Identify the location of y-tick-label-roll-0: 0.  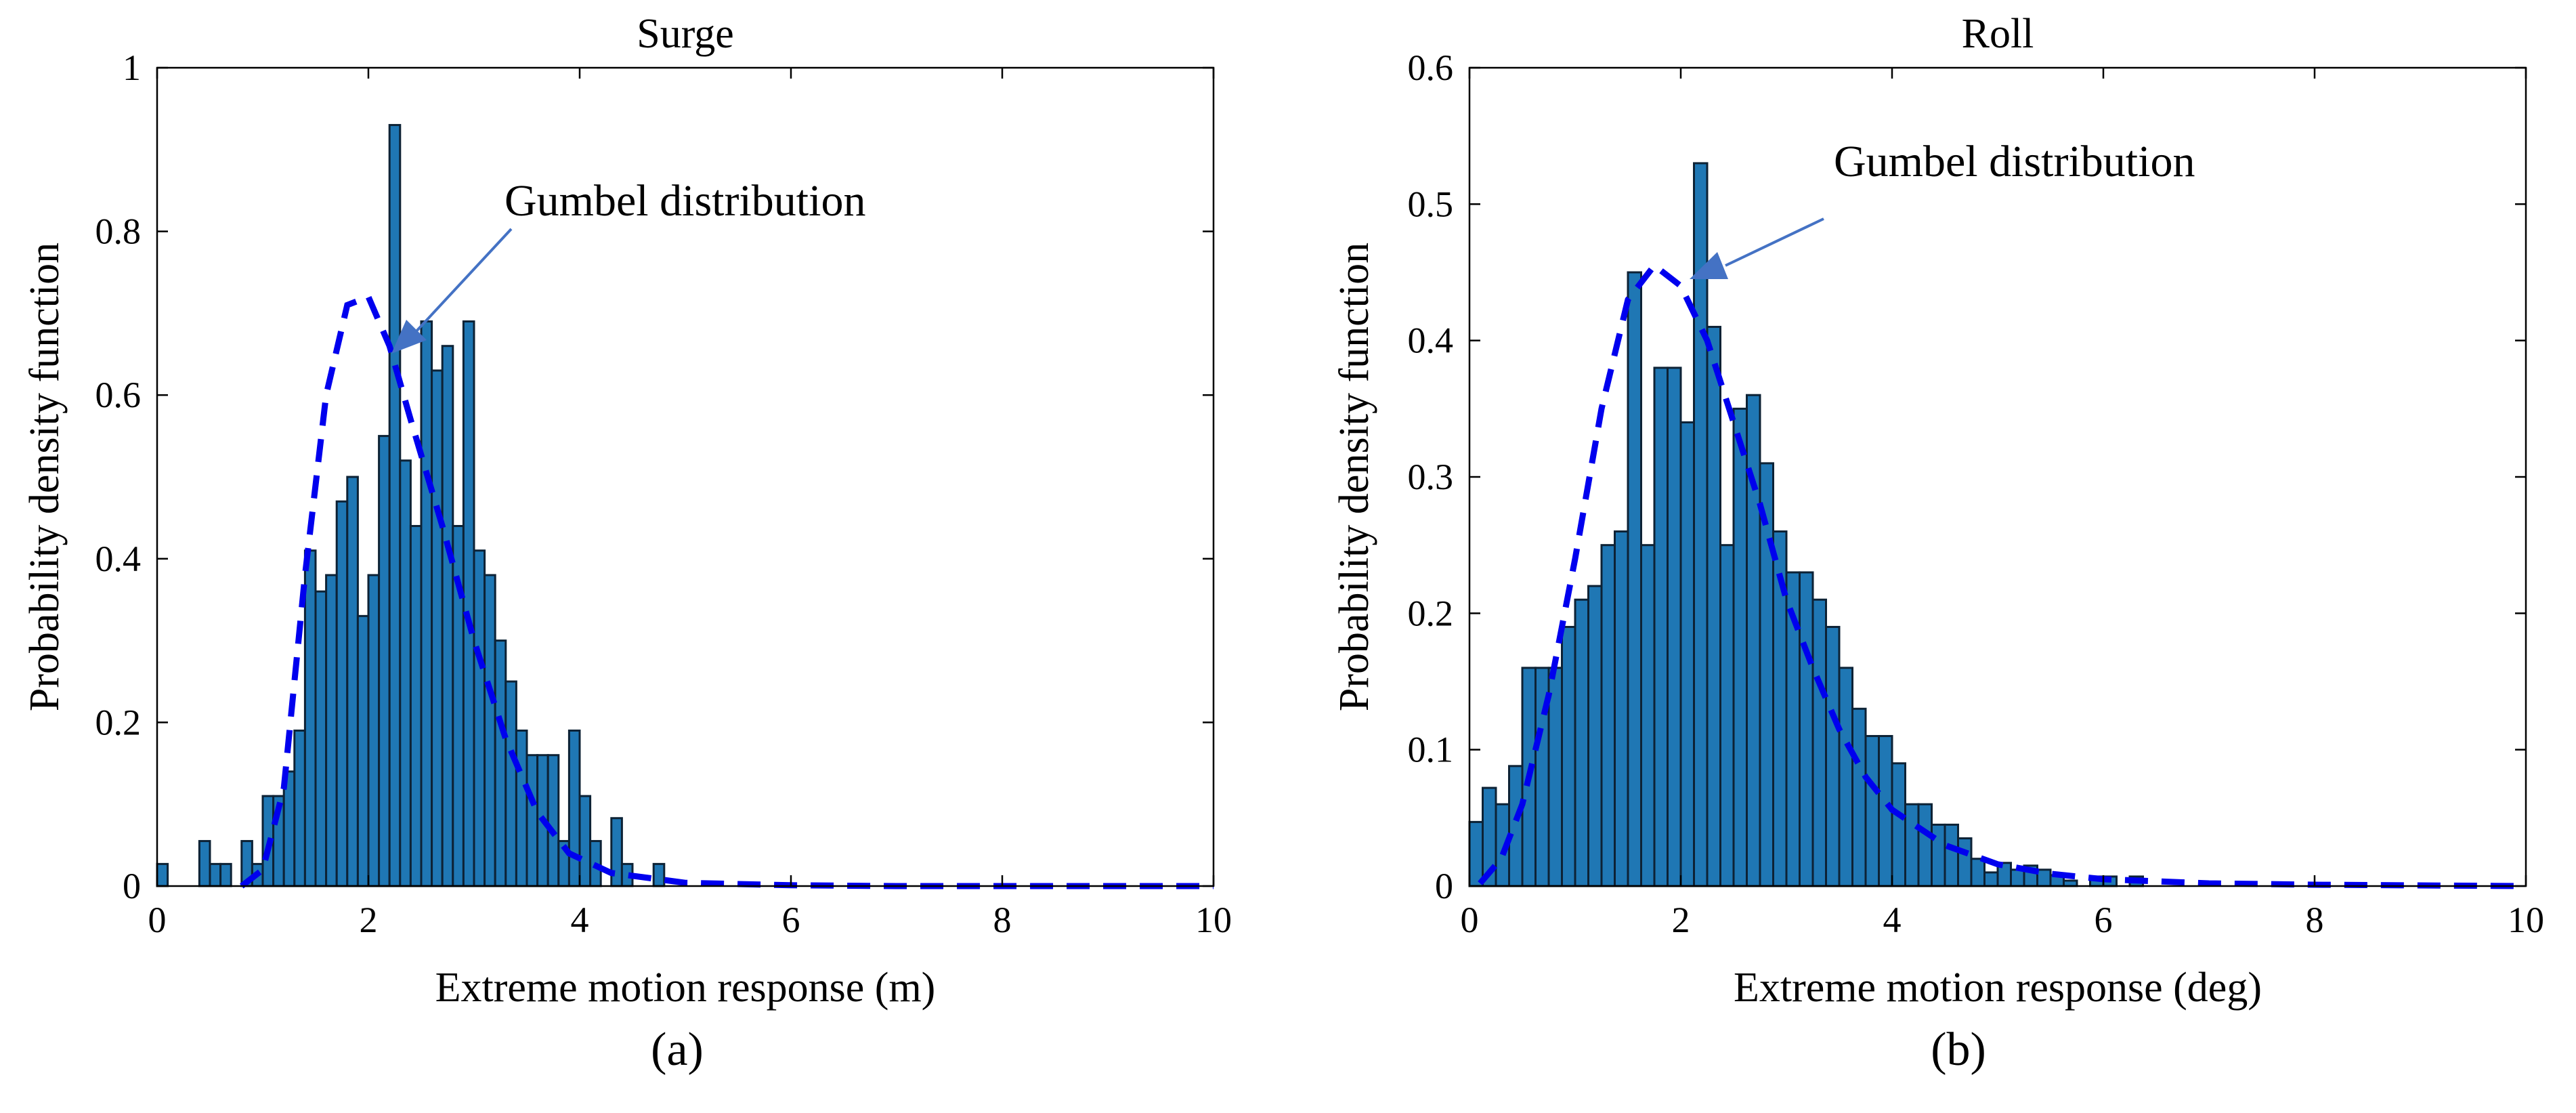
(1444, 886).